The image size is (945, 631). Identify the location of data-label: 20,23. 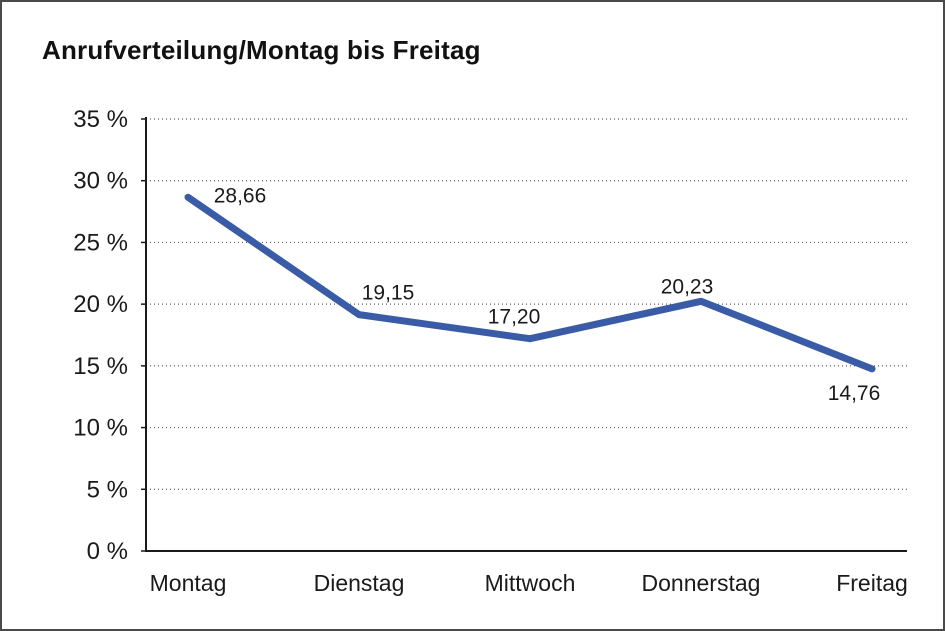
(687, 286).